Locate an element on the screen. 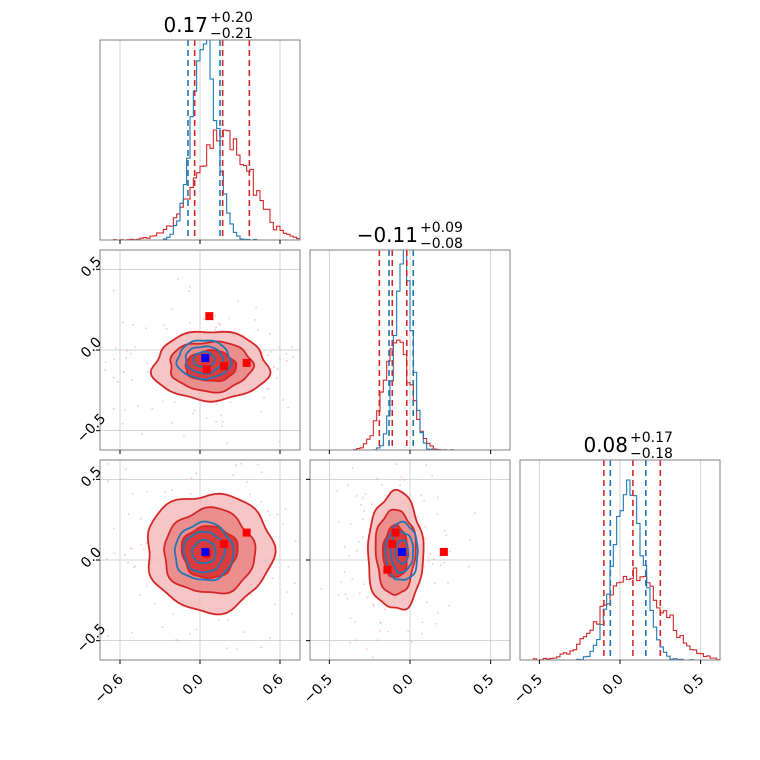  y-tick-label: −0.5 is located at coordinates (91, 638).